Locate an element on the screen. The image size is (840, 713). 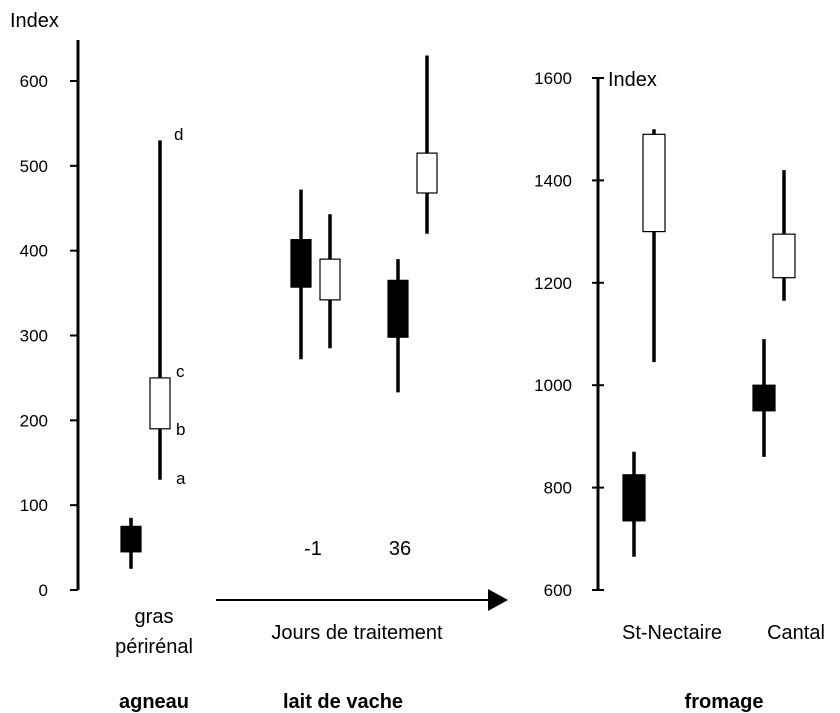
right-y-tick-label: 800 is located at coordinates (558, 488).